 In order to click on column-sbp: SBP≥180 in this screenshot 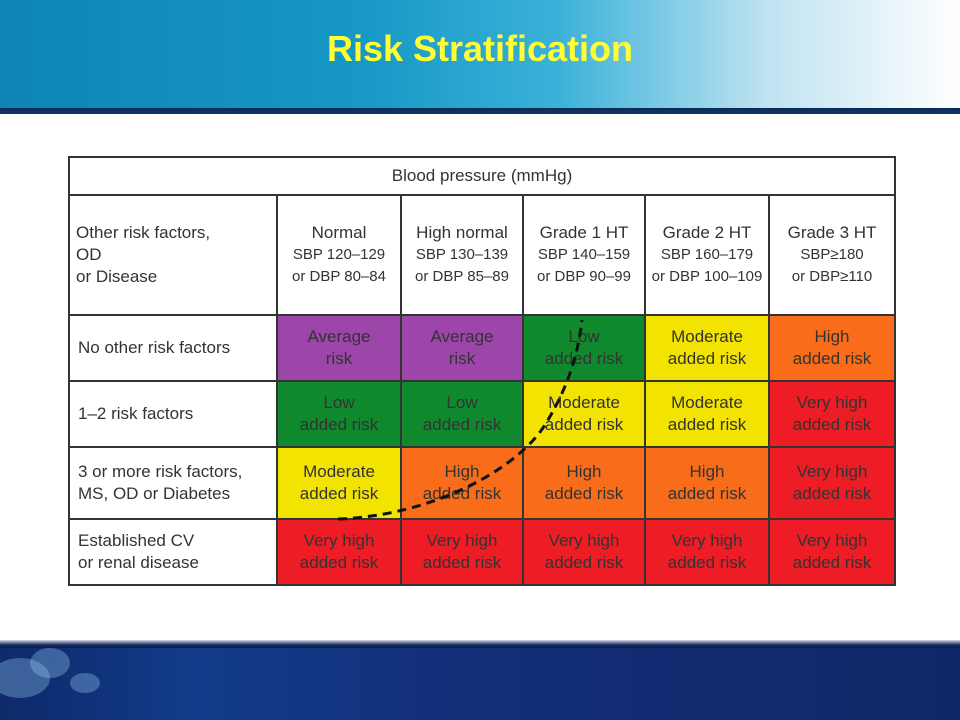, I will do `click(832, 254)`.